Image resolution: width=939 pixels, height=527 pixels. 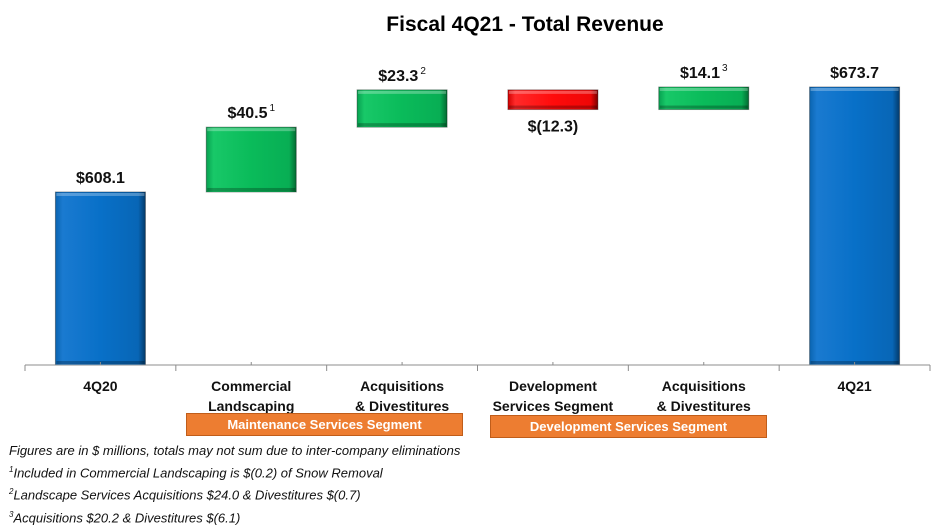 I want to click on data-label: $40.5 1, so click(x=251, y=112).